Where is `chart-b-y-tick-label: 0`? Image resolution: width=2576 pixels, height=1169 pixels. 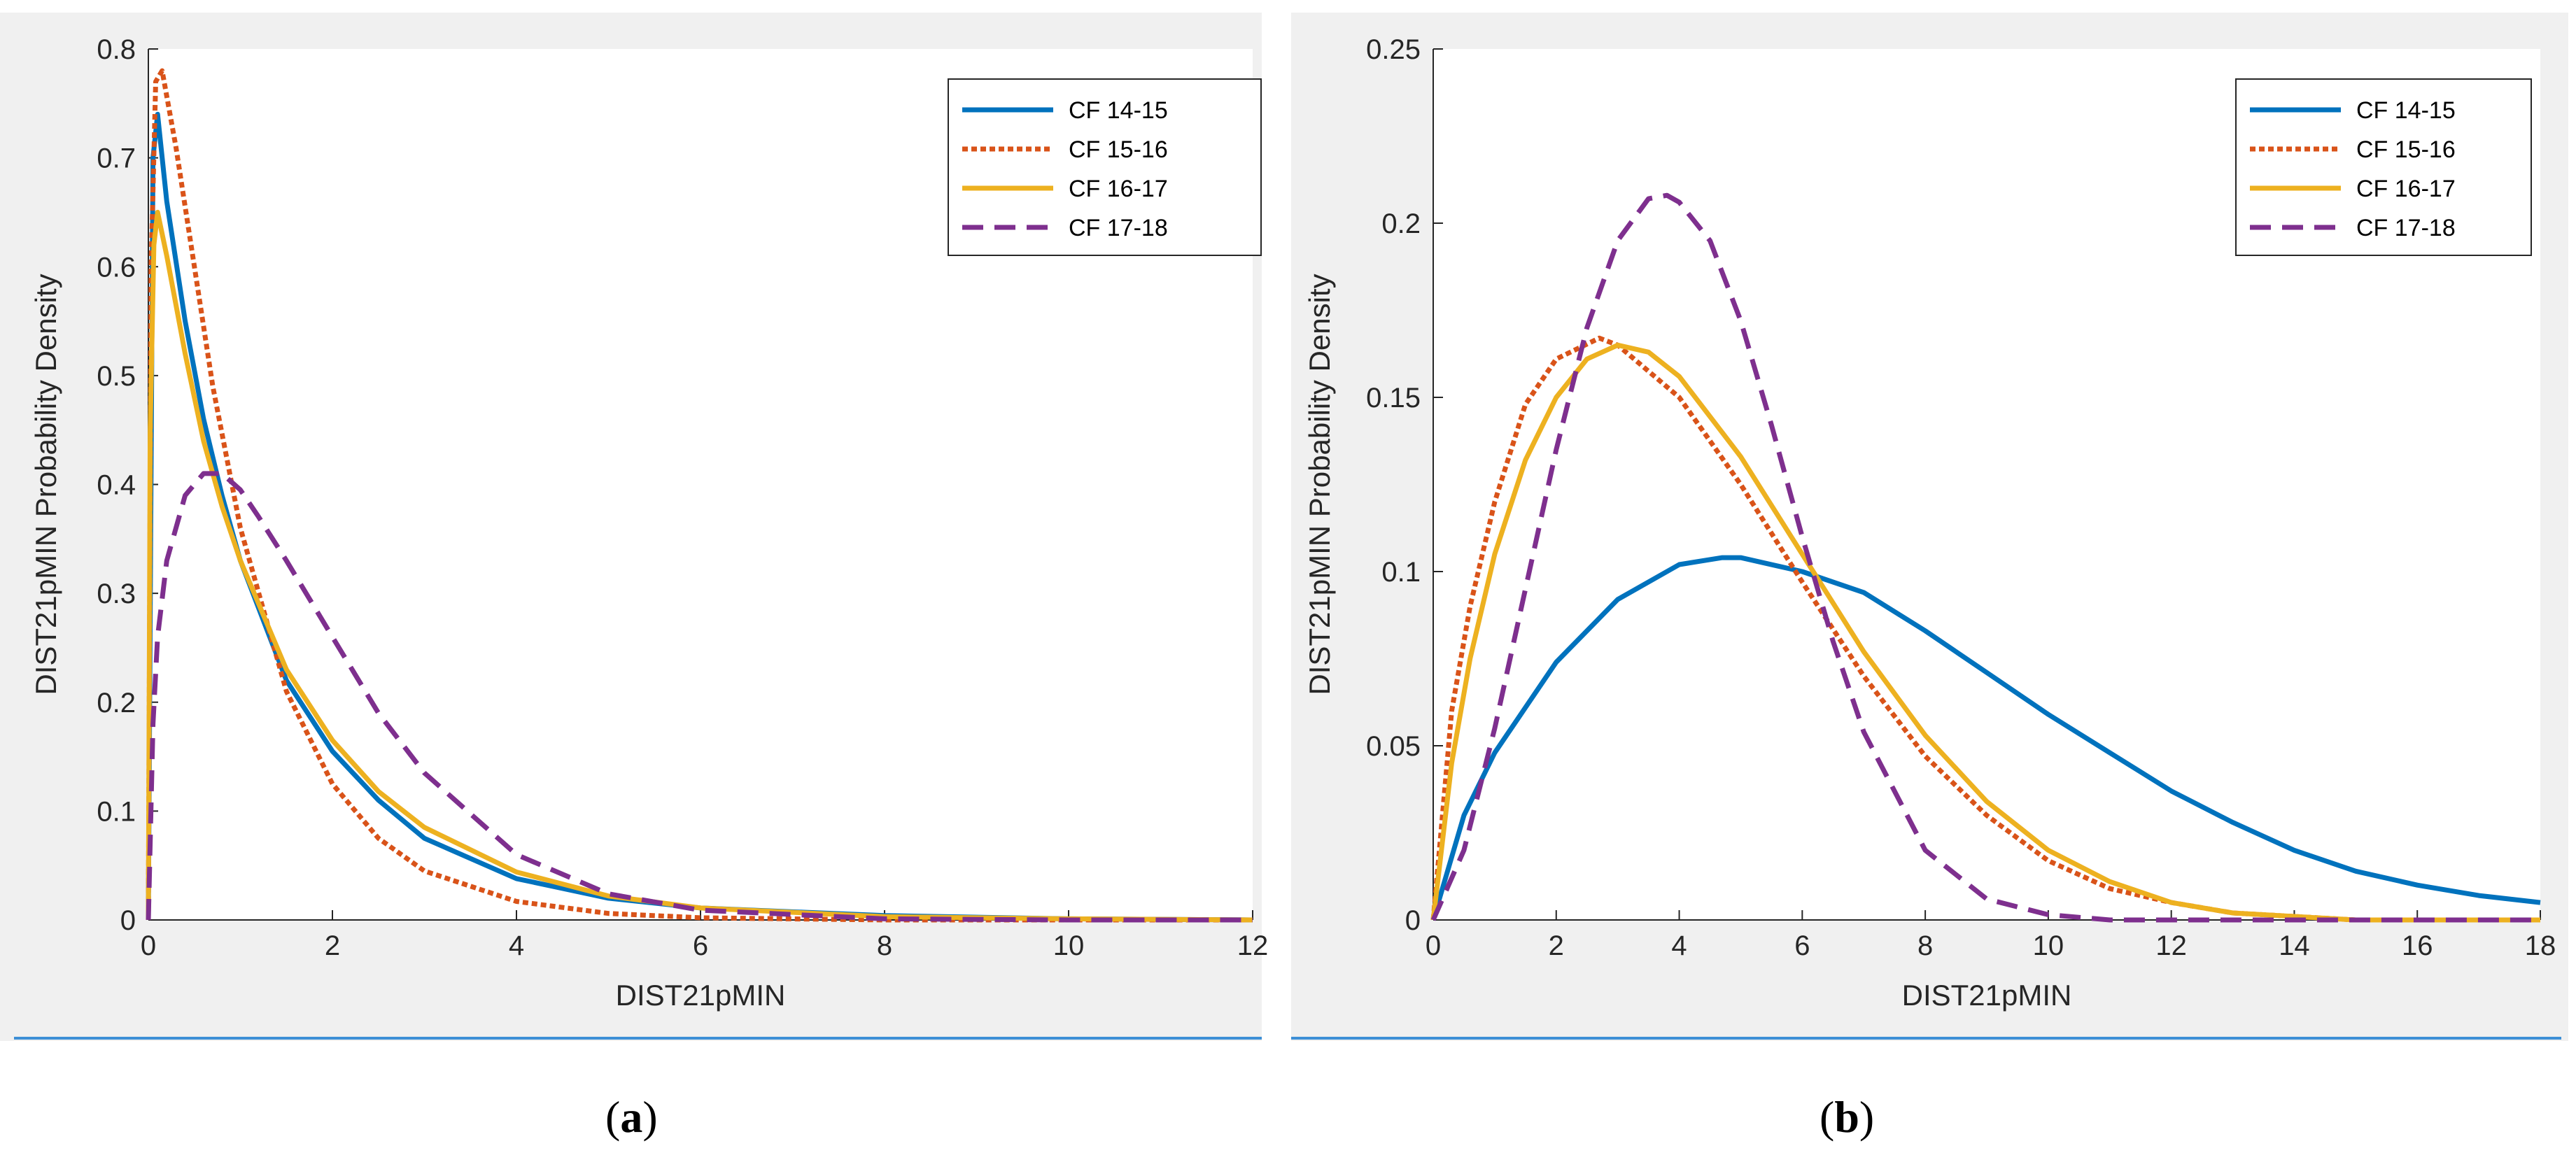
chart-b-y-tick-label: 0 is located at coordinates (1413, 920).